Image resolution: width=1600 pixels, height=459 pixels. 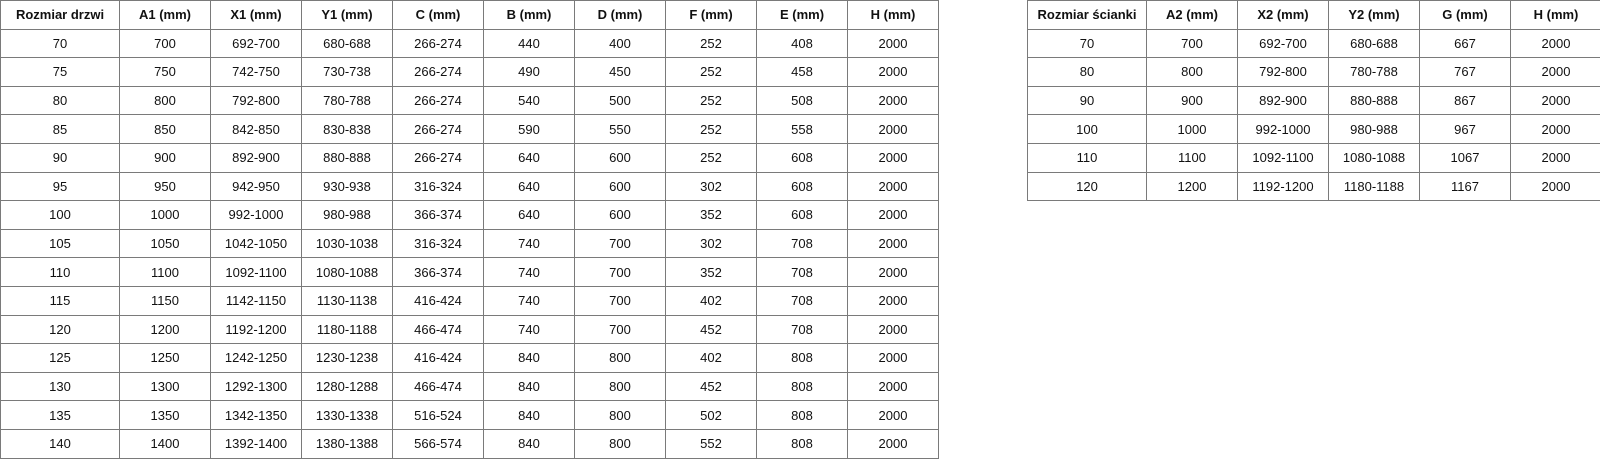 I want to click on table-cell: 266-274, so click(x=438, y=72).